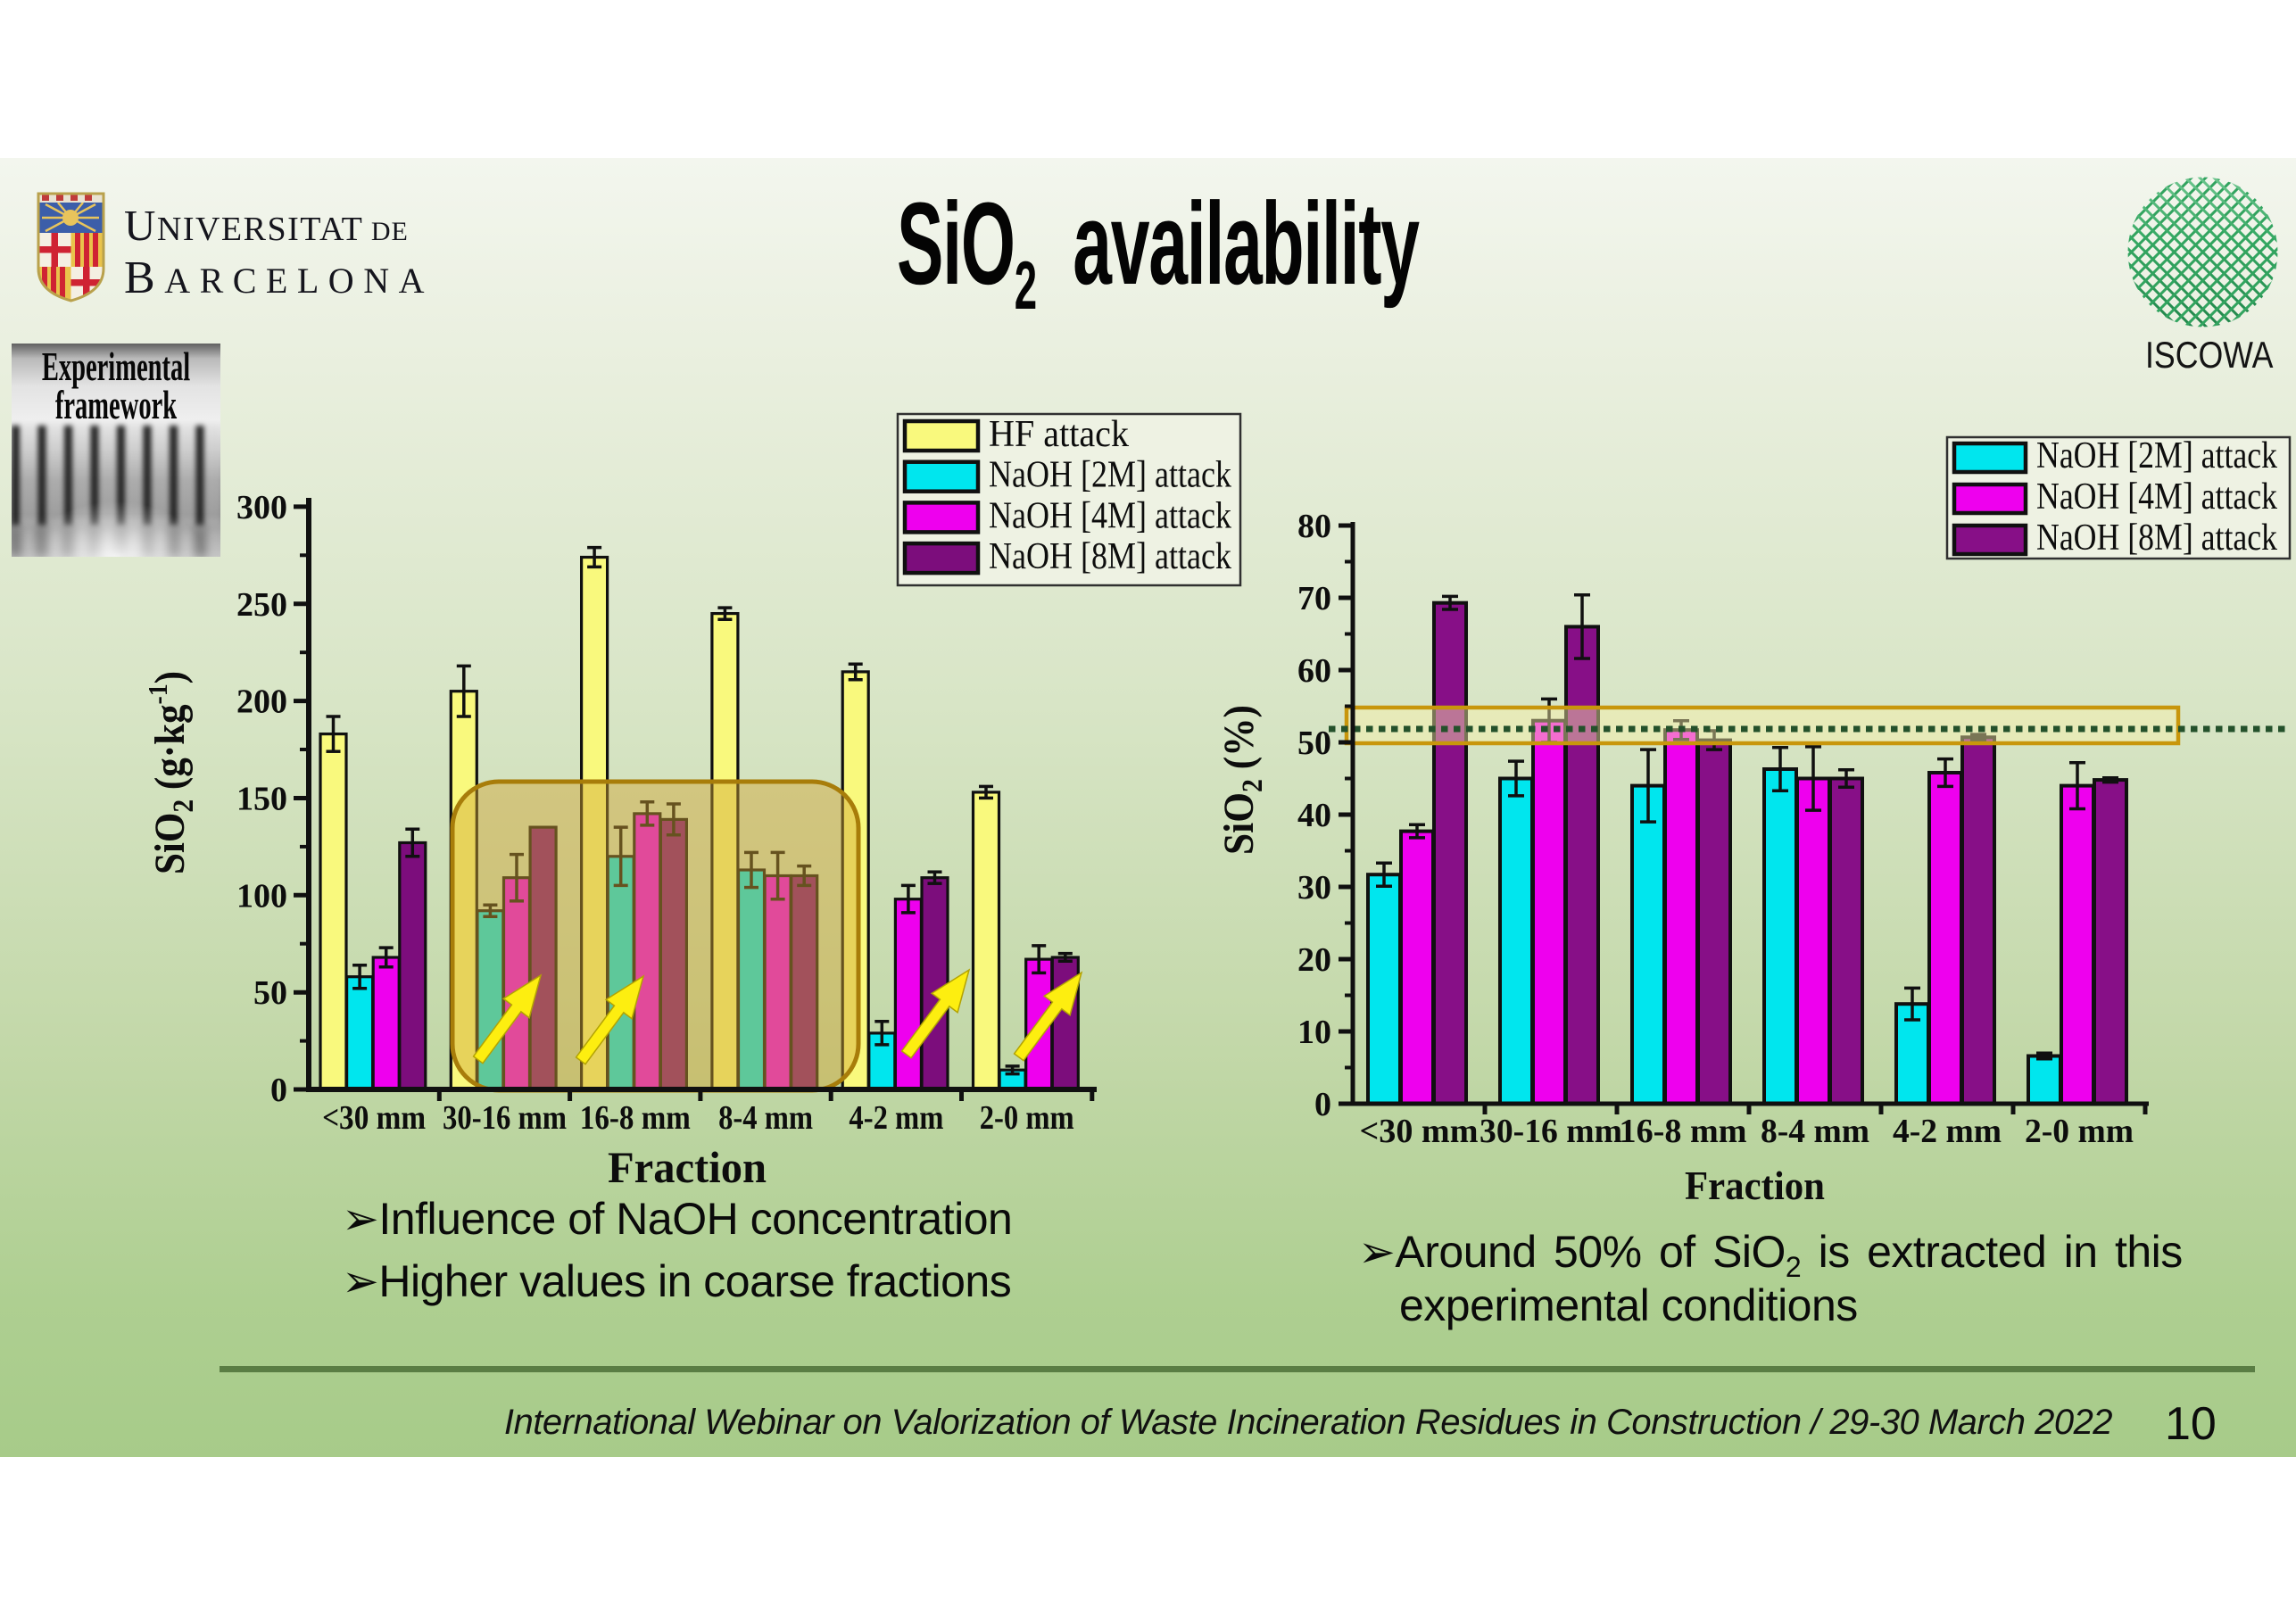 The height and width of the screenshot is (1623, 2296). Describe the element at coordinates (1242, 780) in the screenshot. I see `svg-text: SiO2 (%)` at that location.